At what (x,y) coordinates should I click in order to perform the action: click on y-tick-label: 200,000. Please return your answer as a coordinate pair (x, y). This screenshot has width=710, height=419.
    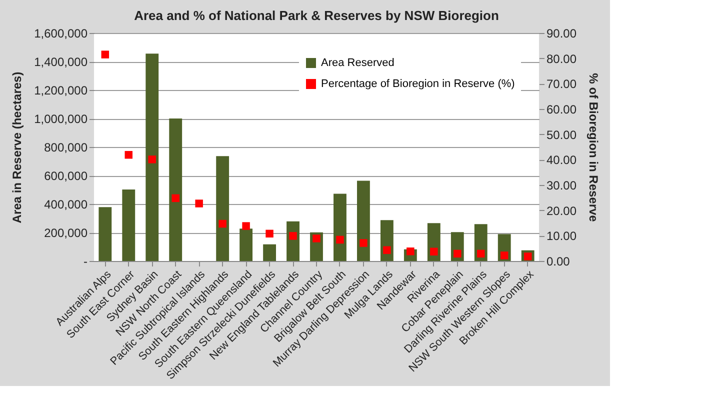
    Looking at the image, I should click on (66, 233).